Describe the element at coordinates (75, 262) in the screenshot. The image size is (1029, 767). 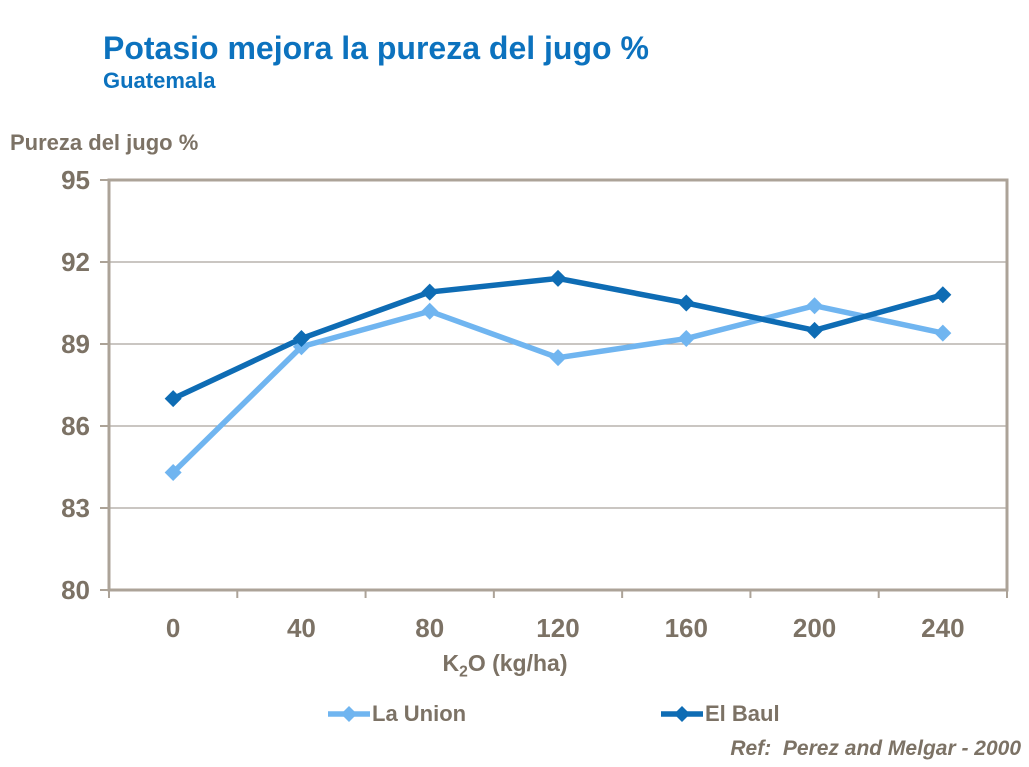
I see `y-tick-label: 92` at that location.